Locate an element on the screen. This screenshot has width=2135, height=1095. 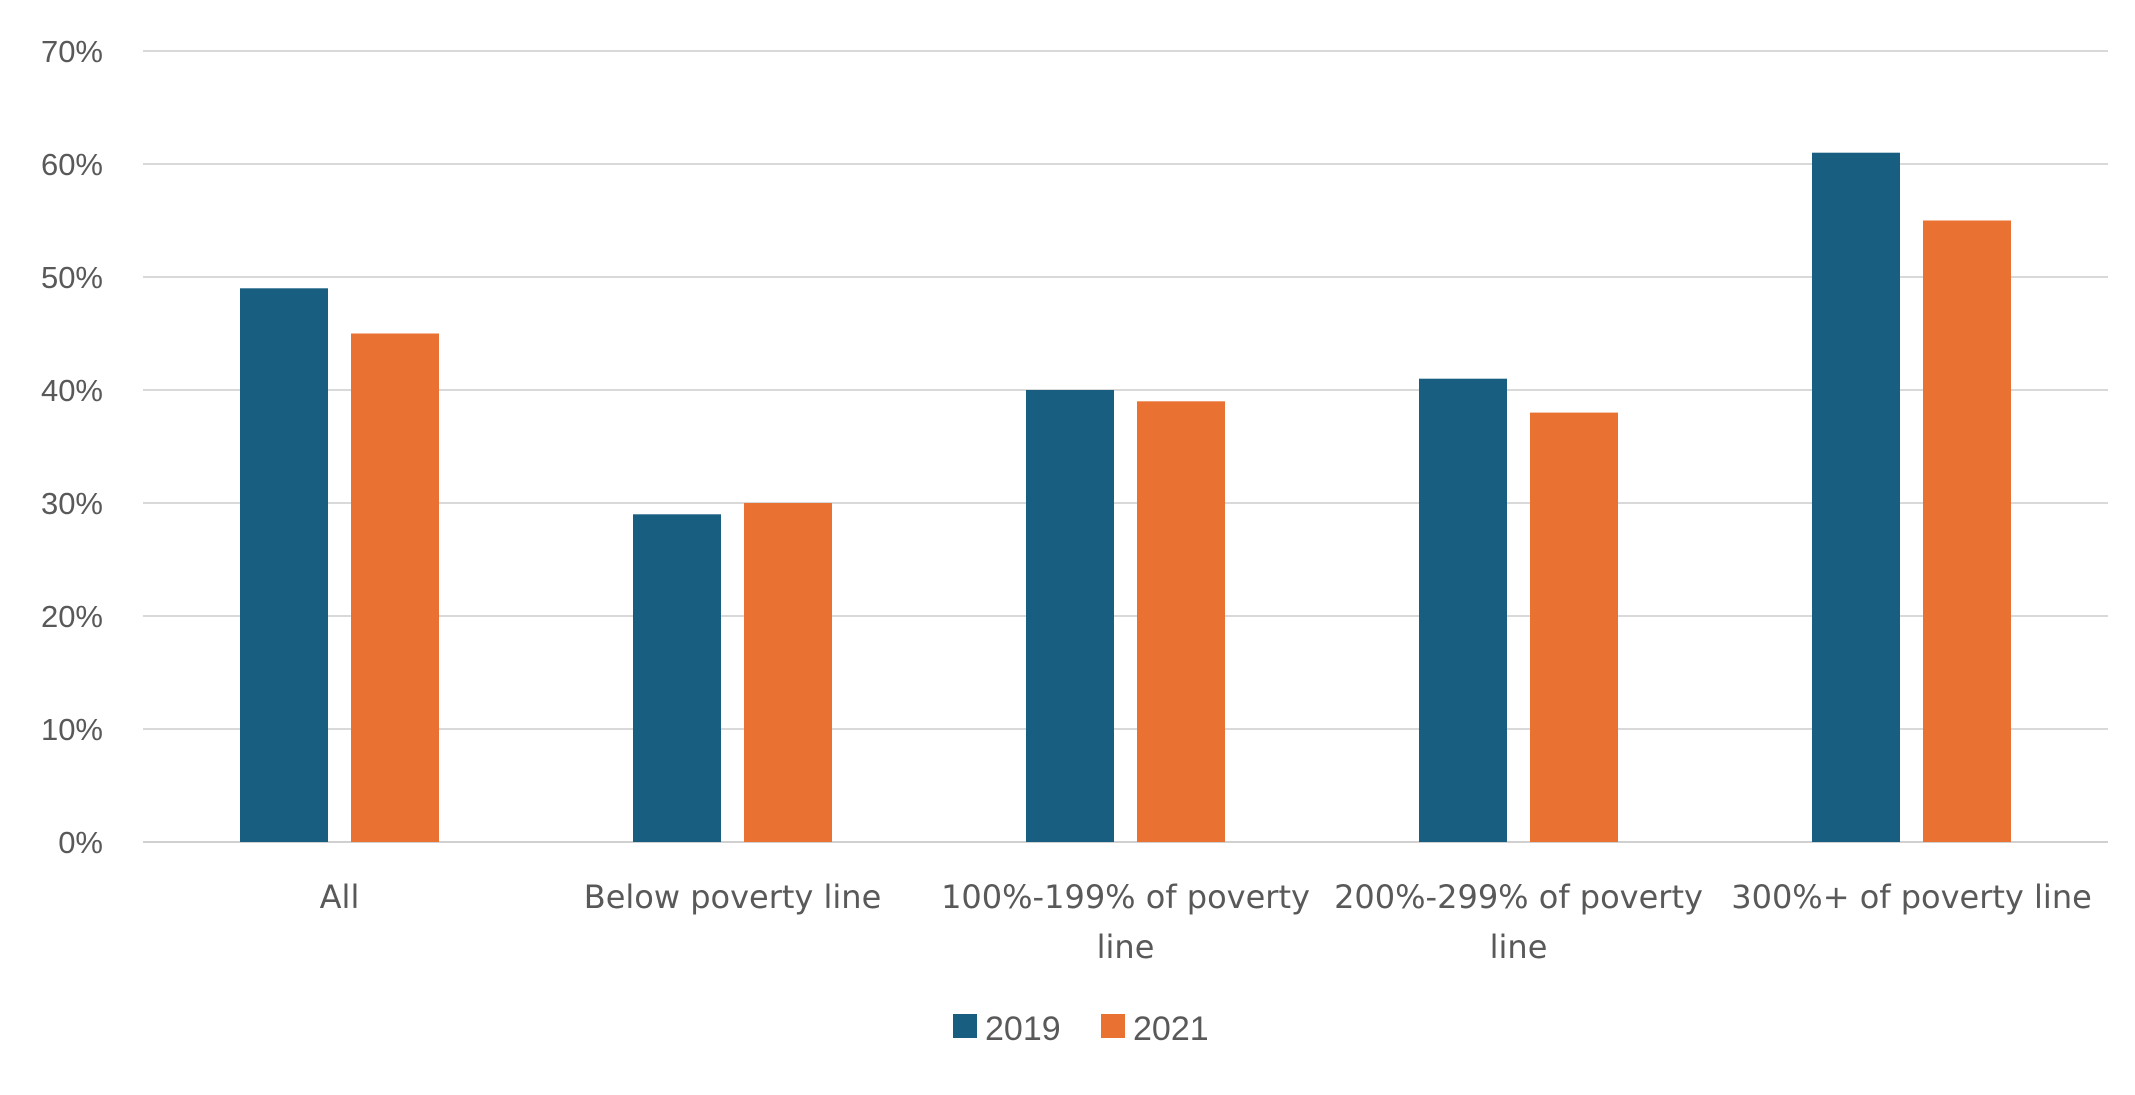
legend-label-2021: 2021 is located at coordinates (1171, 1029).